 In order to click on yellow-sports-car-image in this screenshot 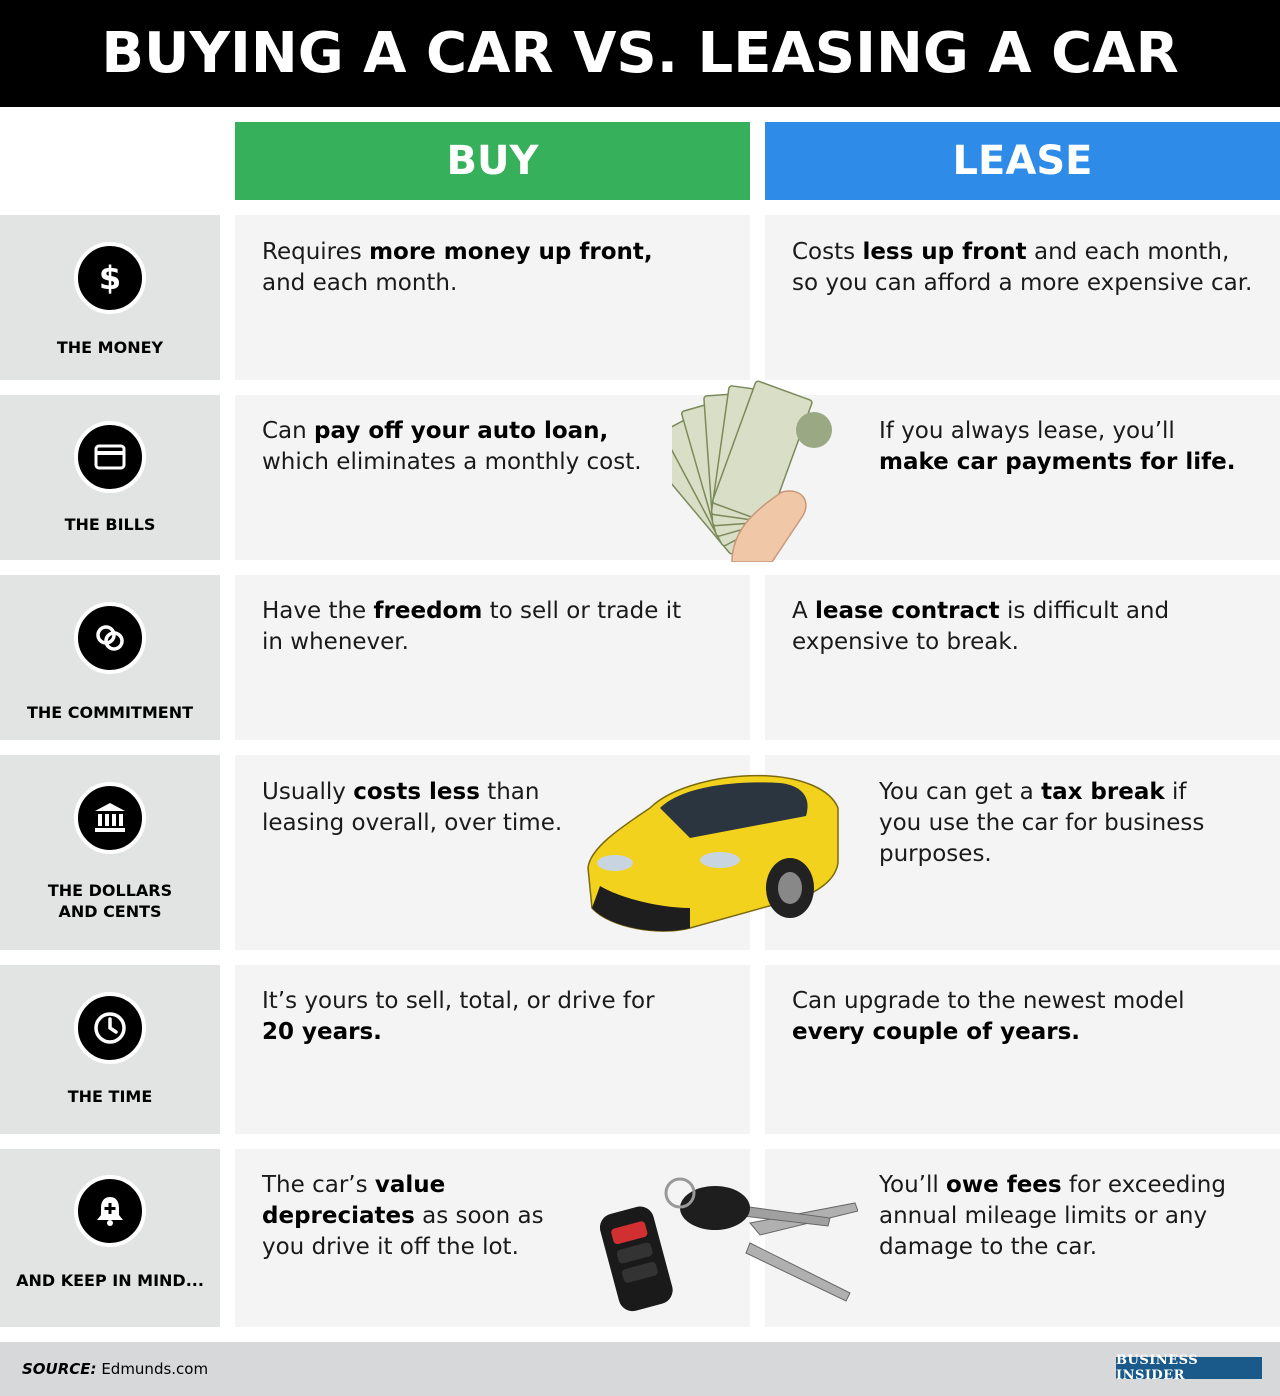, I will do `click(713, 853)`.